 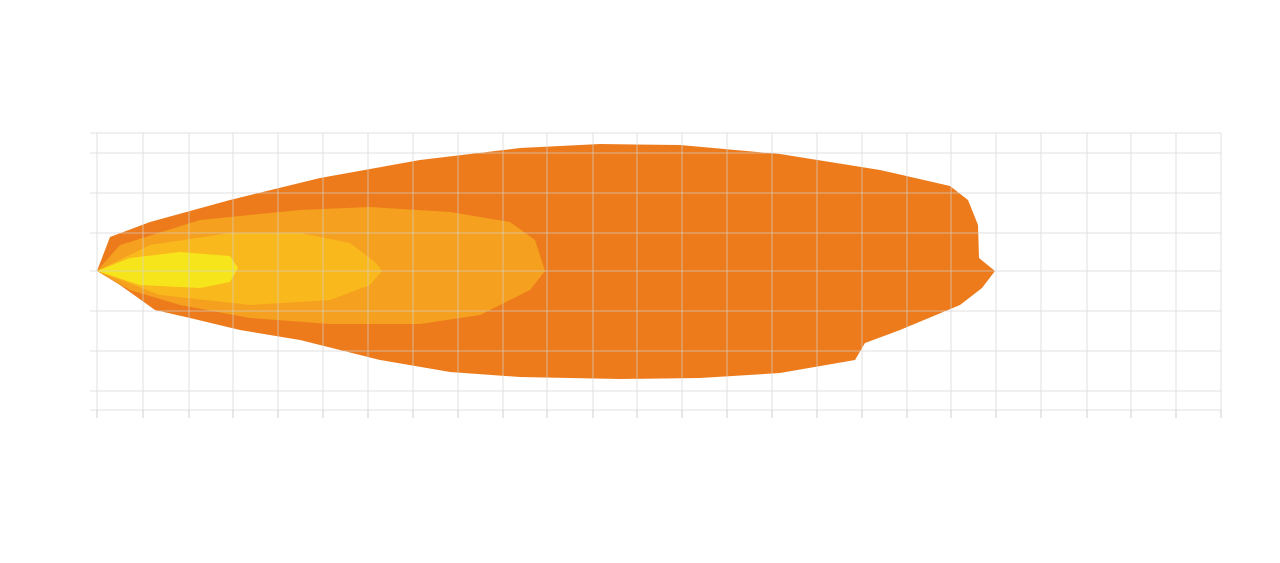 What do you see at coordinates (167, 270) in the screenshot?
I see `beam-core` at bounding box center [167, 270].